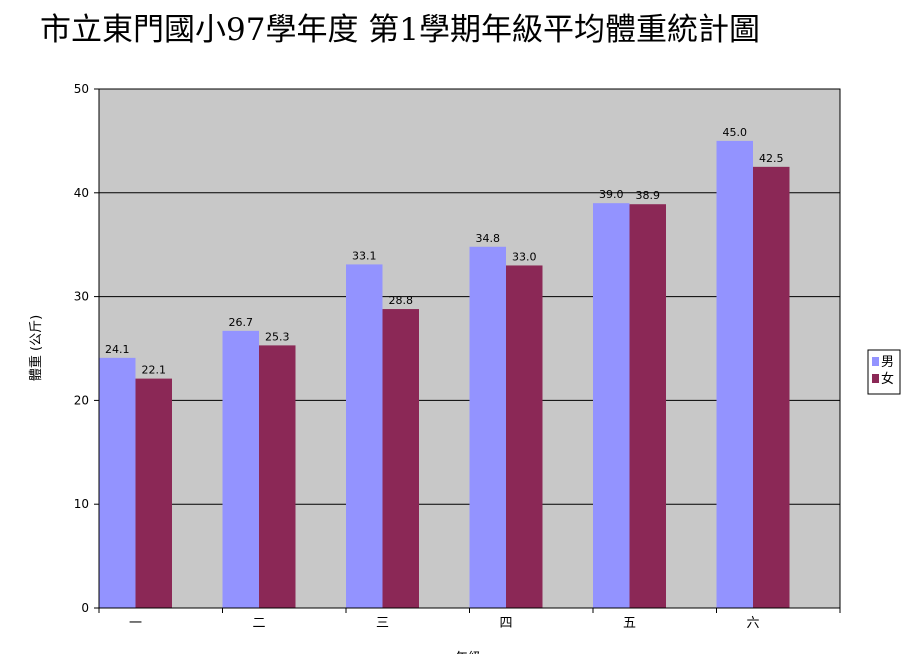  What do you see at coordinates (81, 504) in the screenshot?
I see `y-tick-label: 10` at bounding box center [81, 504].